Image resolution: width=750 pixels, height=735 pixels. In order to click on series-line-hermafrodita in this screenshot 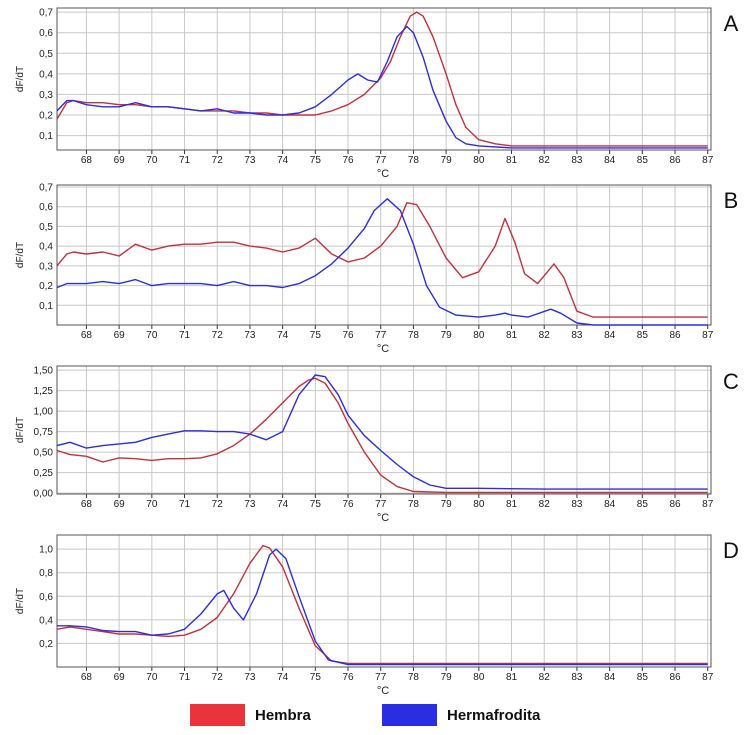, I will do `click(382, 607)`.